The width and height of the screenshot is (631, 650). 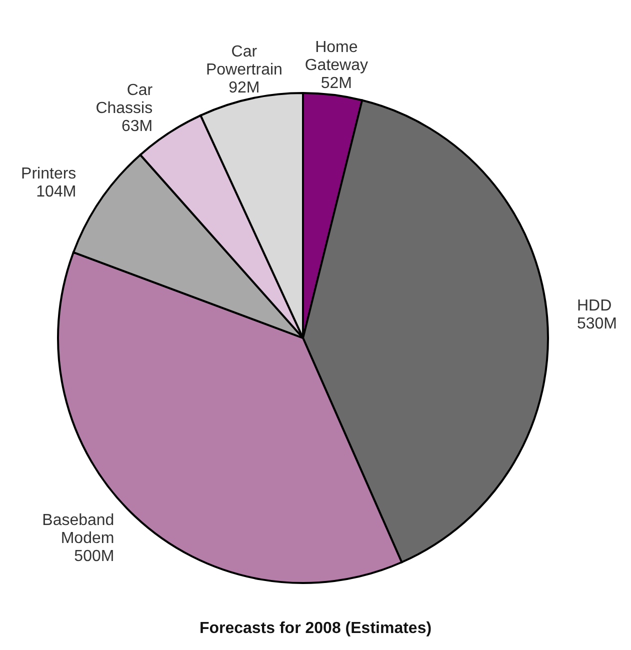 What do you see at coordinates (336, 83) in the screenshot?
I see `data-label: 52M` at bounding box center [336, 83].